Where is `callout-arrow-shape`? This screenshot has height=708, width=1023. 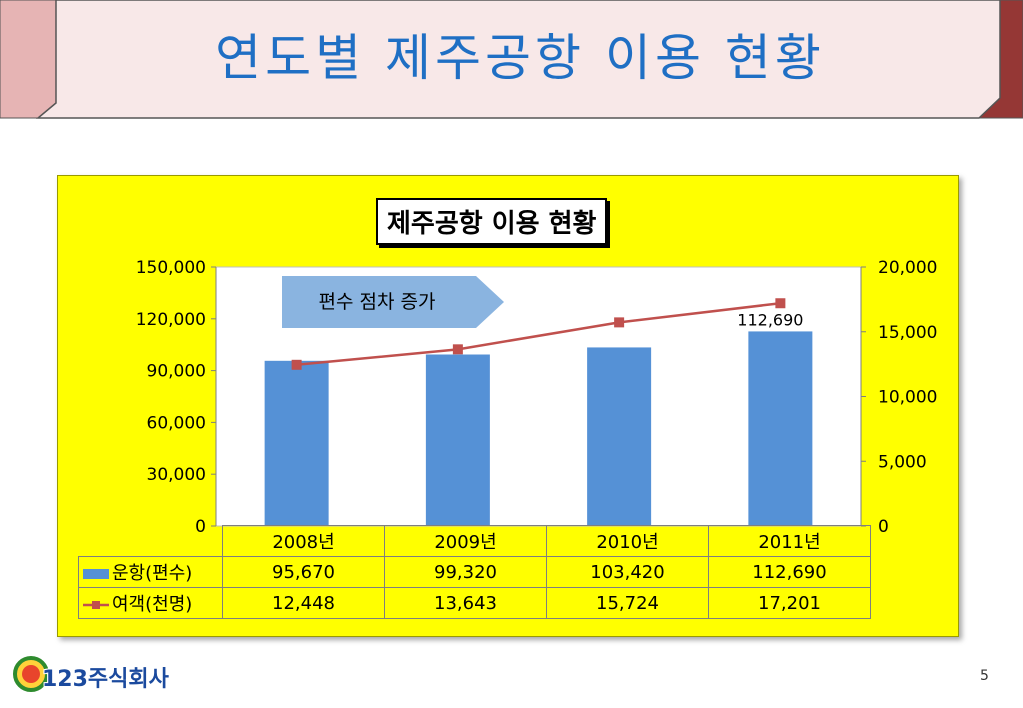
callout-arrow-shape is located at coordinates (393, 302).